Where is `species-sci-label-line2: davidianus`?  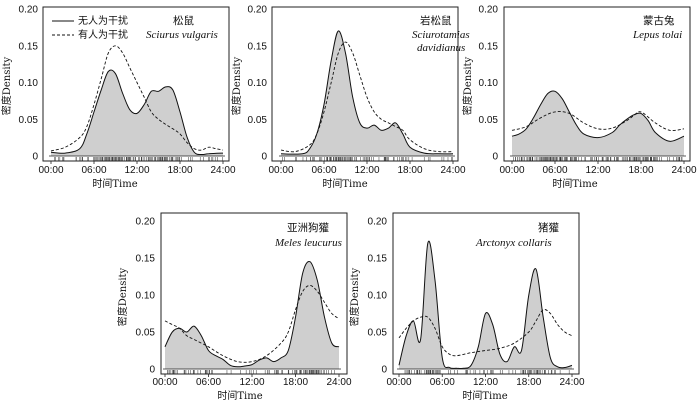
species-sci-label-line2: davidianus is located at coordinates (441, 48).